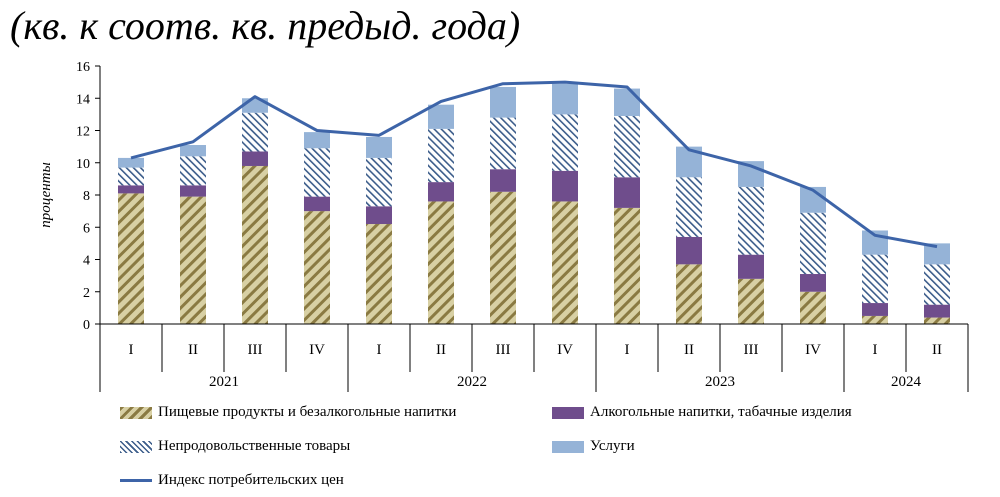 Image resolution: width=1000 pixels, height=497 pixels. Describe the element at coordinates (136, 446) in the screenshot. I see `legend-swatch-nonfood` at that location.